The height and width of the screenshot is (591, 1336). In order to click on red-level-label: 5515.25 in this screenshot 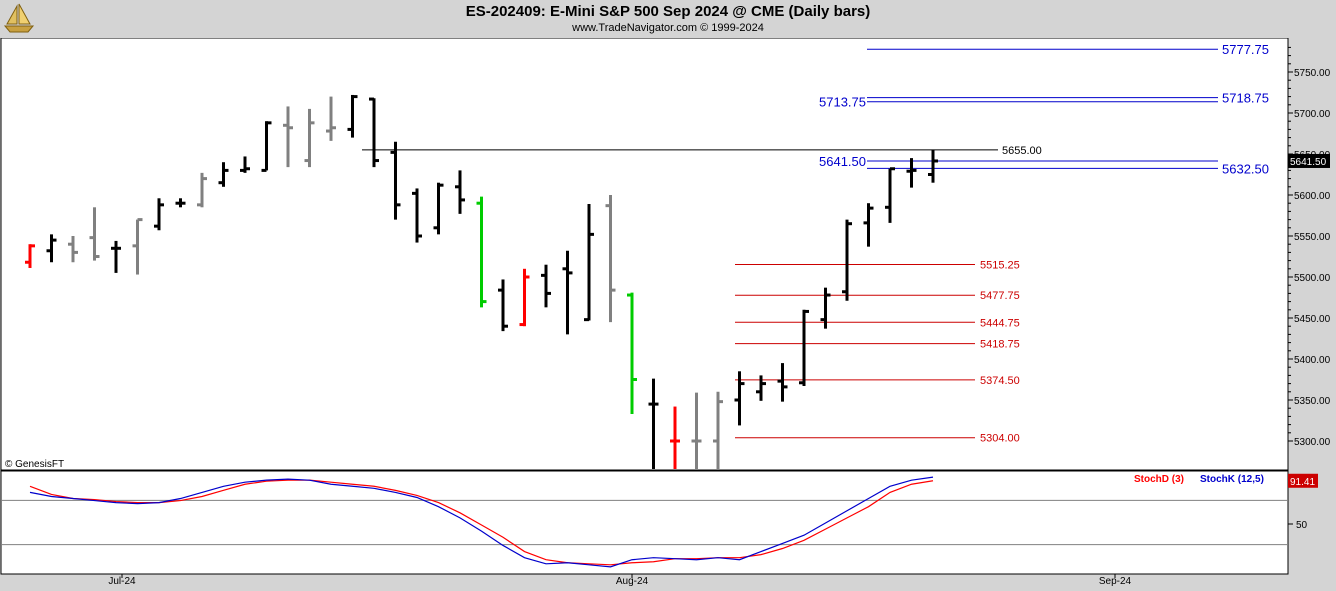, I will do `click(1000, 265)`.